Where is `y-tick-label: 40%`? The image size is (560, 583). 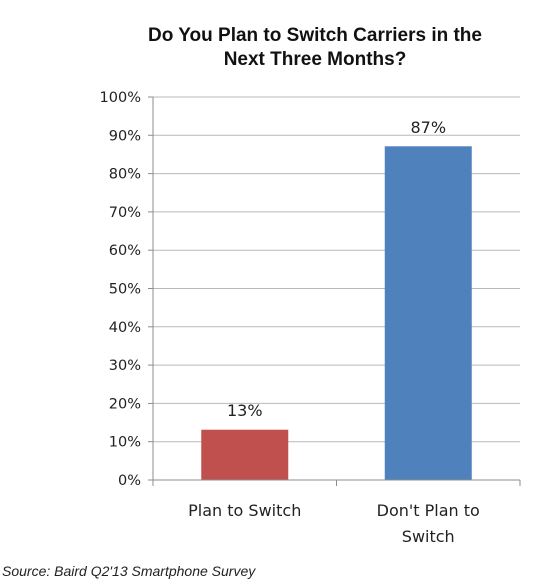 y-tick-label: 40% is located at coordinates (125, 328).